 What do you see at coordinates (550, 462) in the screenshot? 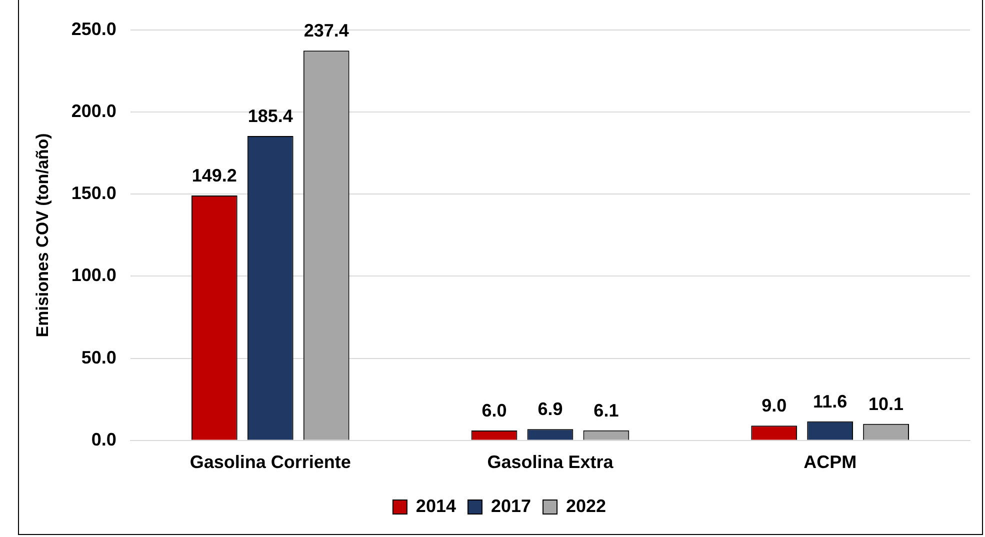
I see `x-tick-label: Gasolina Extra` at bounding box center [550, 462].